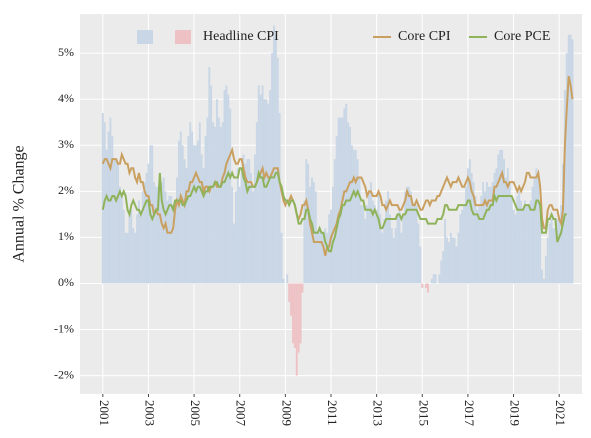 This screenshot has width=591, height=438. What do you see at coordinates (423, 413) in the screenshot?
I see `x-tick-label: 2015` at bounding box center [423, 413].